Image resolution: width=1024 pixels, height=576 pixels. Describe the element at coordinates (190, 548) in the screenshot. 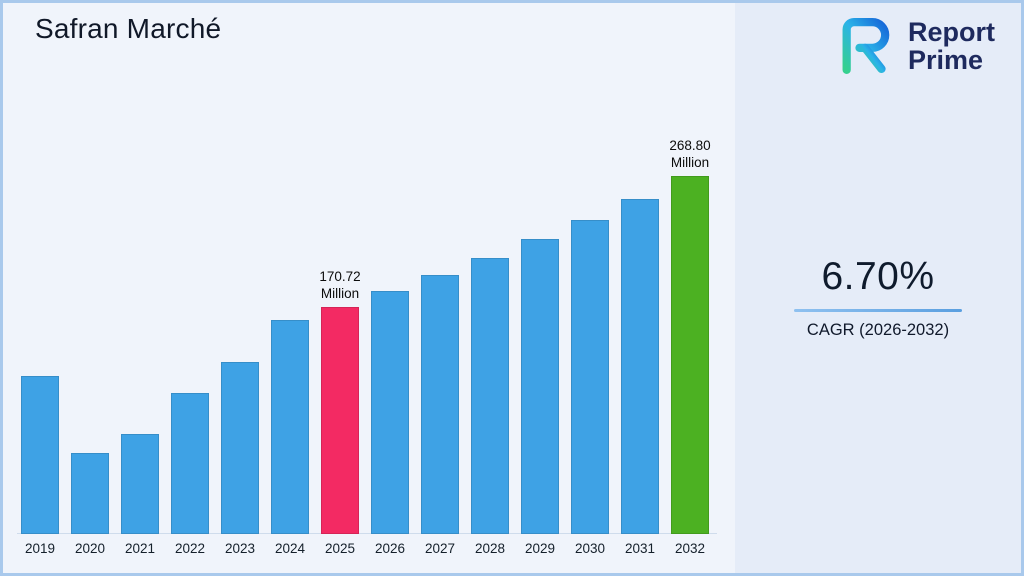

I see `x-tick-2022: 2022` at that location.